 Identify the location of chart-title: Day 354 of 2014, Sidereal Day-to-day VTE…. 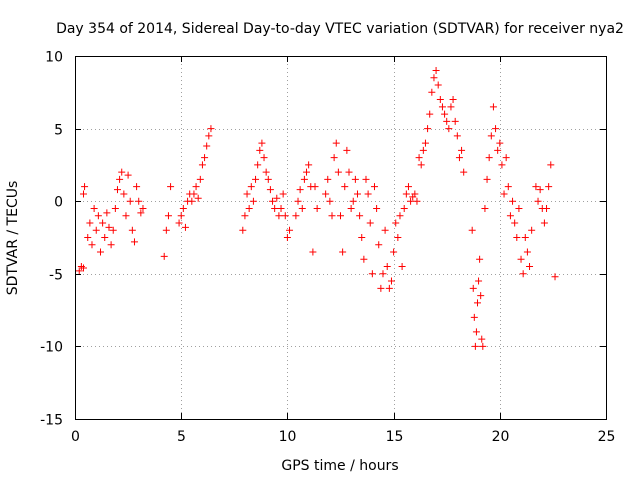
(340, 29).